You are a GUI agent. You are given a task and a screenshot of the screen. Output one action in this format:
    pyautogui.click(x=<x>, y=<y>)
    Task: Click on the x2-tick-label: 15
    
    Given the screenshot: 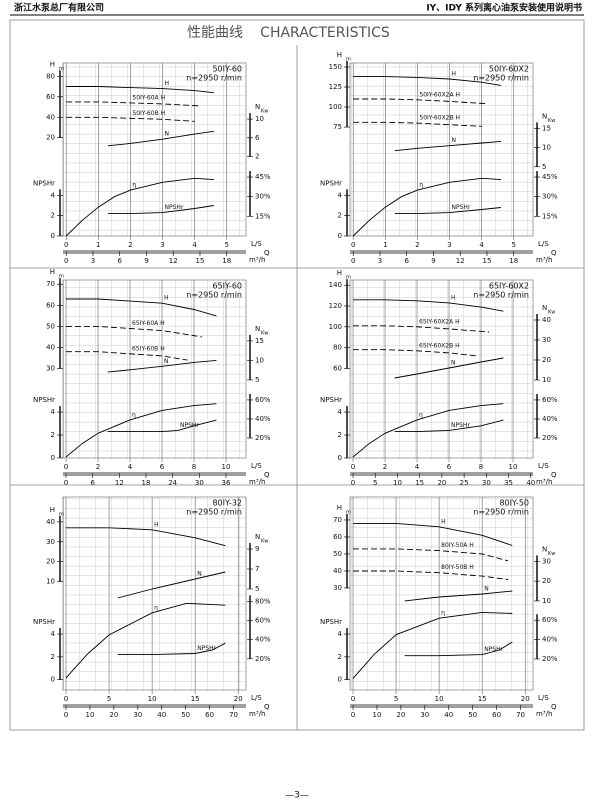 What is the action you would take?
    pyautogui.click(x=200, y=261)
    